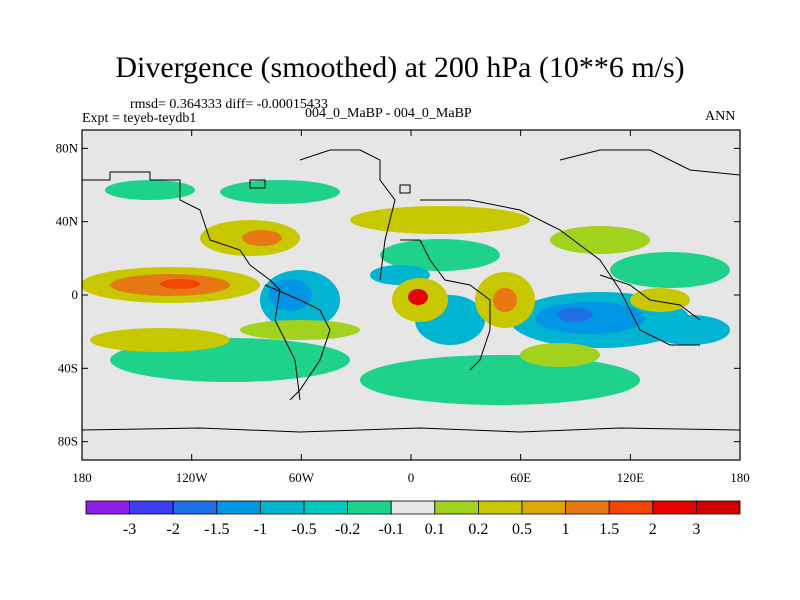 Image resolution: width=800 pixels, height=600 pixels. What do you see at coordinates (631, 477) in the screenshot?
I see `lon-tick-label: 120E` at bounding box center [631, 477].